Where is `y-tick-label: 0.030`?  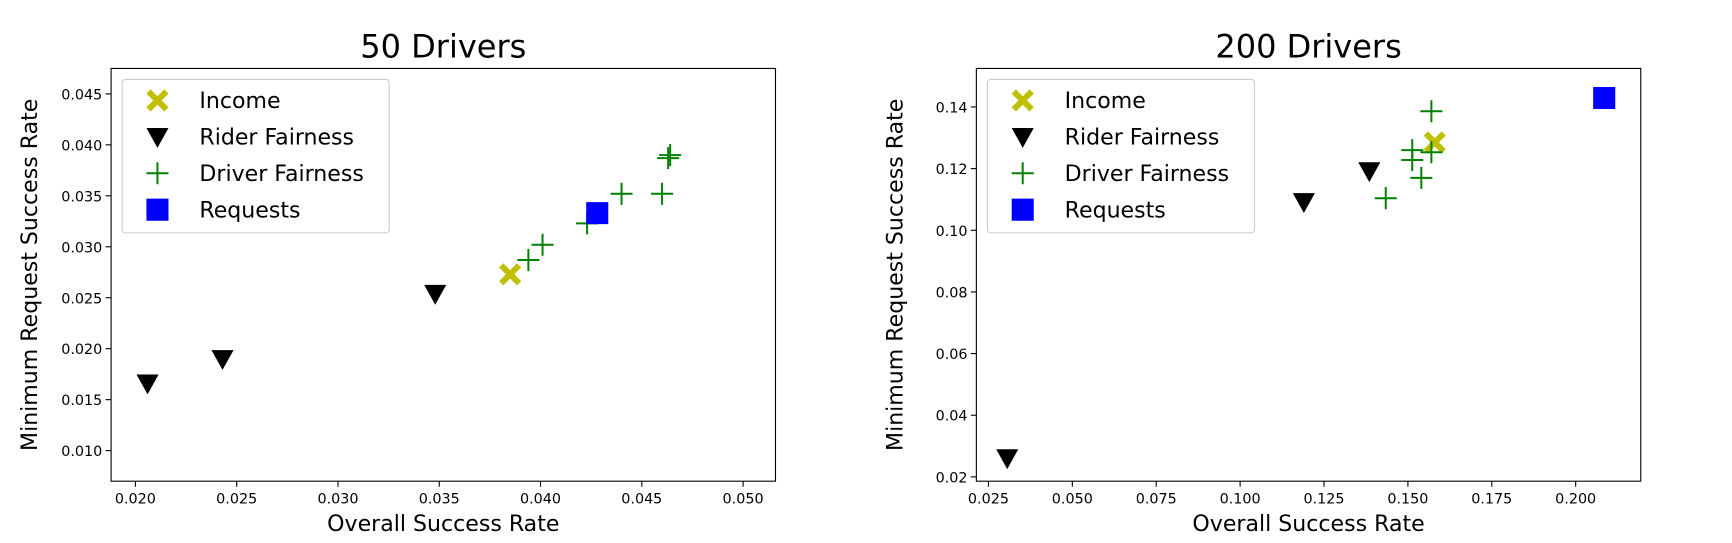
y-tick-label: 0.030 is located at coordinates (81, 248).